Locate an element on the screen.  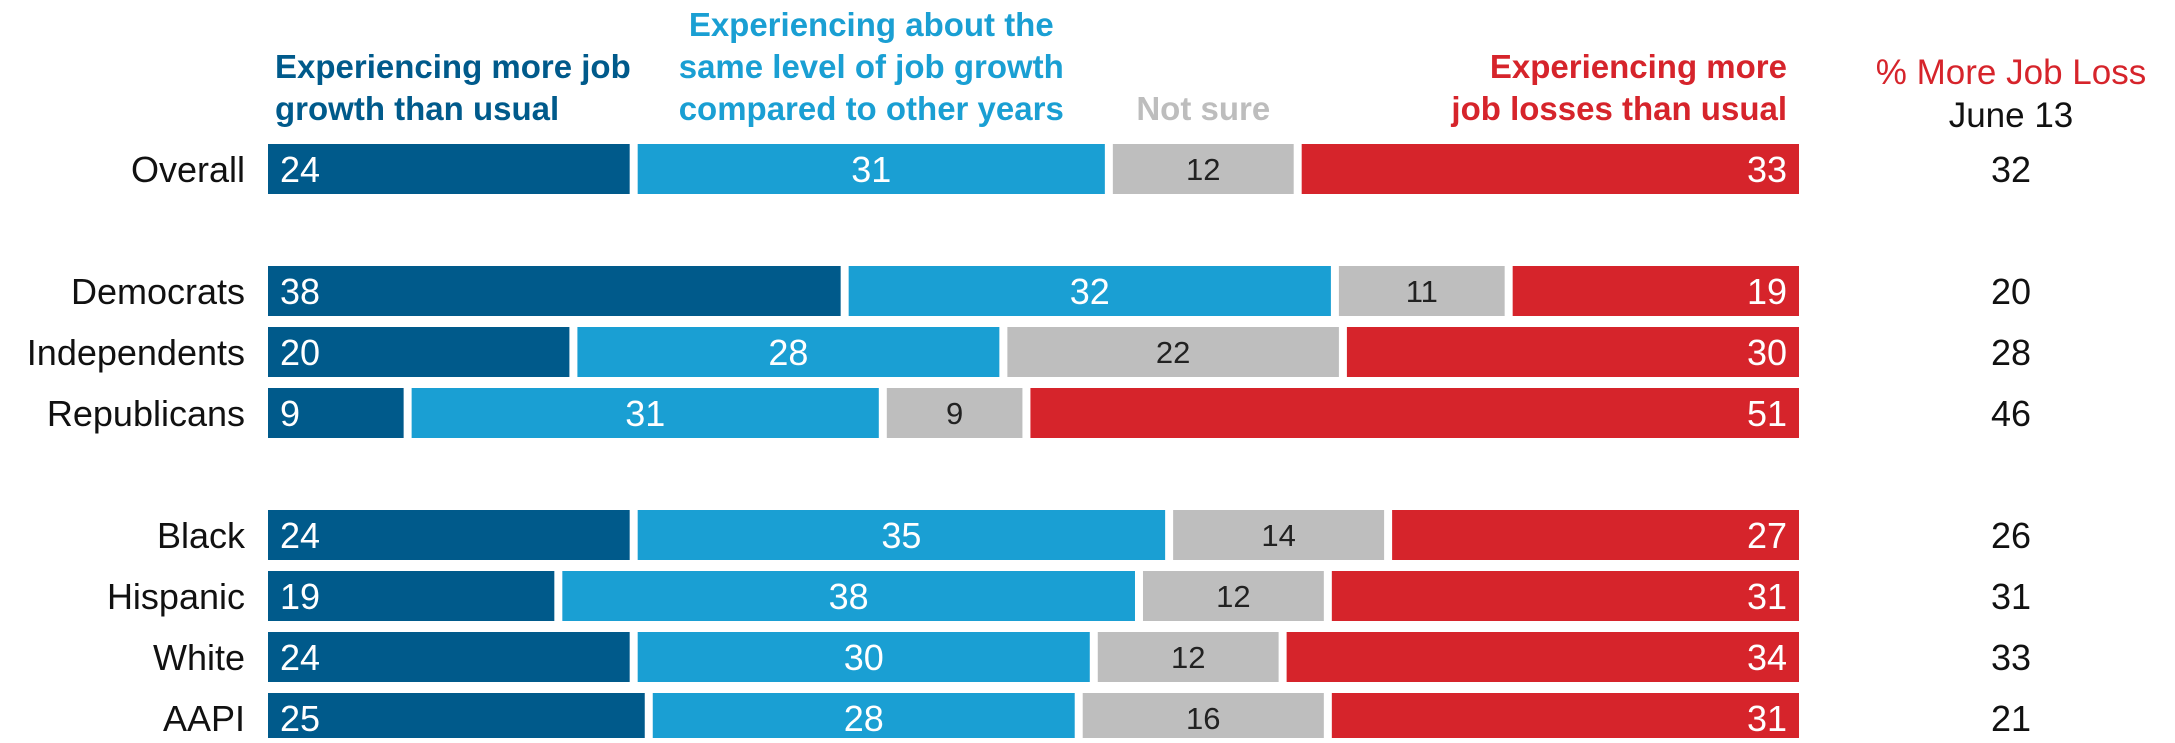
row-aapi: AAPI 25 28 16 31 is located at coordinates (981, 718).